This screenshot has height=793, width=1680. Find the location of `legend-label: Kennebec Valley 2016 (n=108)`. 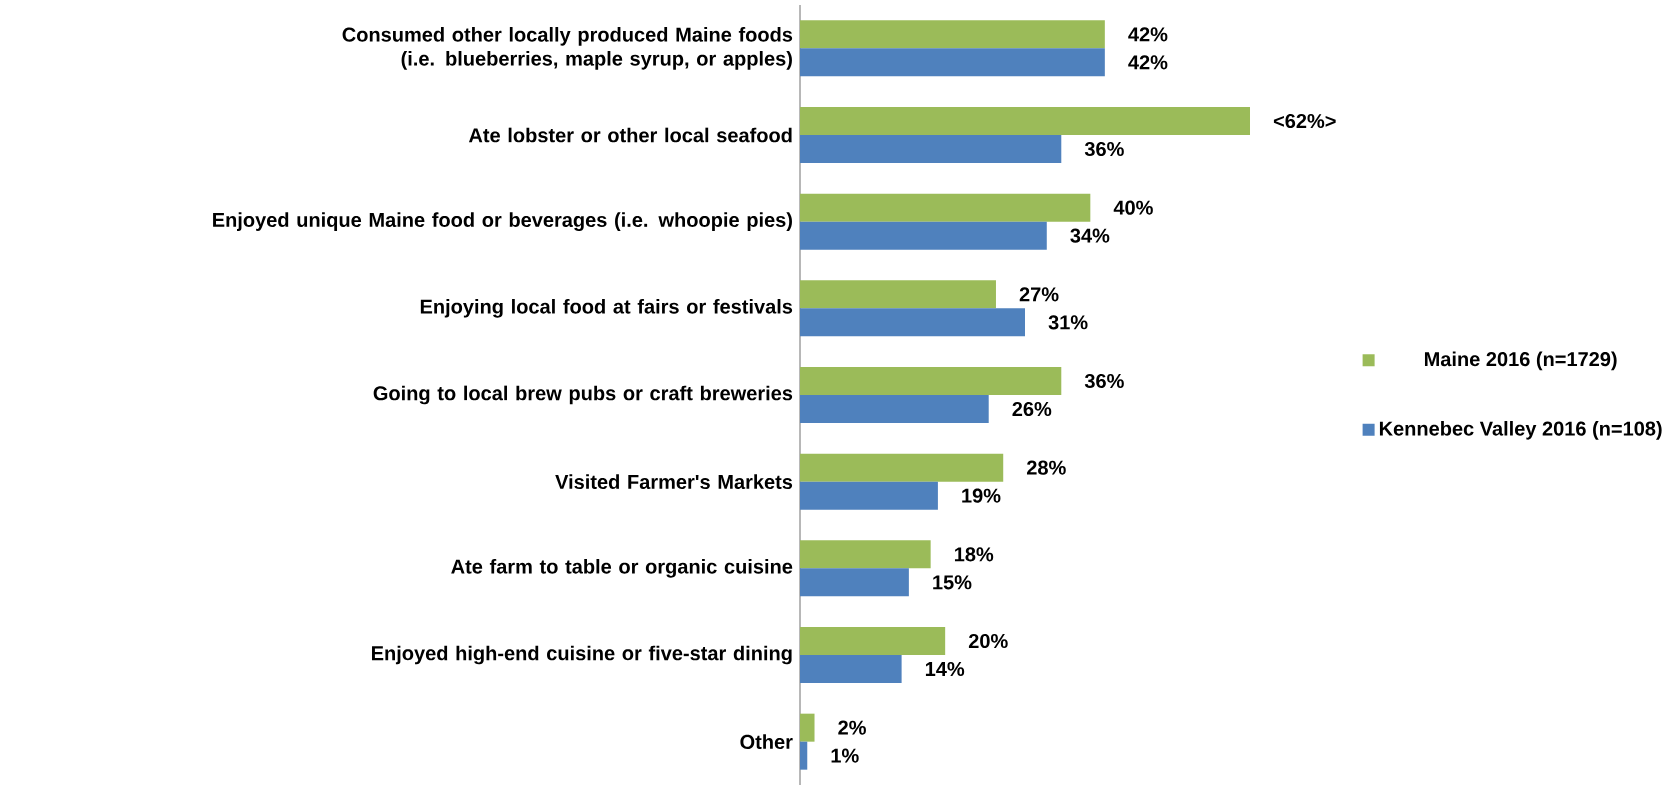

legend-label: Kennebec Valley 2016 (n=108) is located at coordinates (1520, 430).